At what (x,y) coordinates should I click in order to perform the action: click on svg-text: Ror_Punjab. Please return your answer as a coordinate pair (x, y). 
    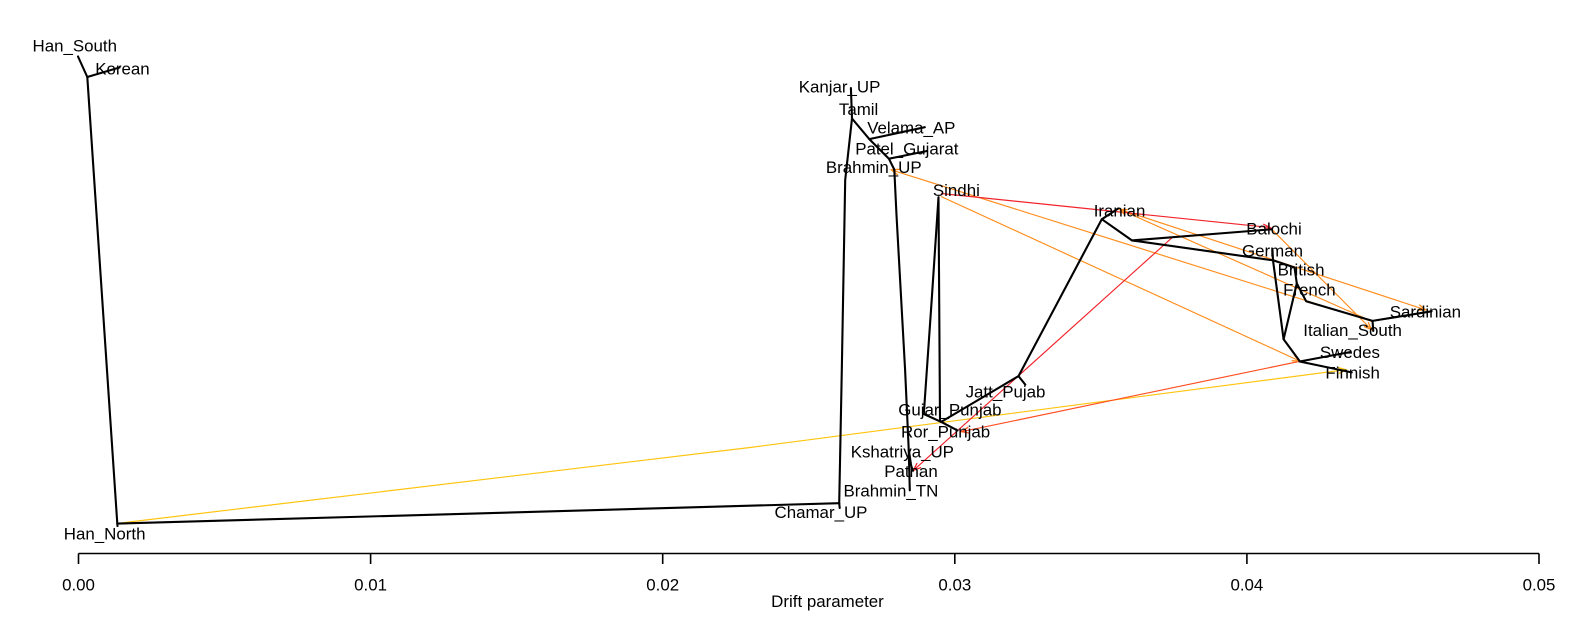
    Looking at the image, I should click on (945, 432).